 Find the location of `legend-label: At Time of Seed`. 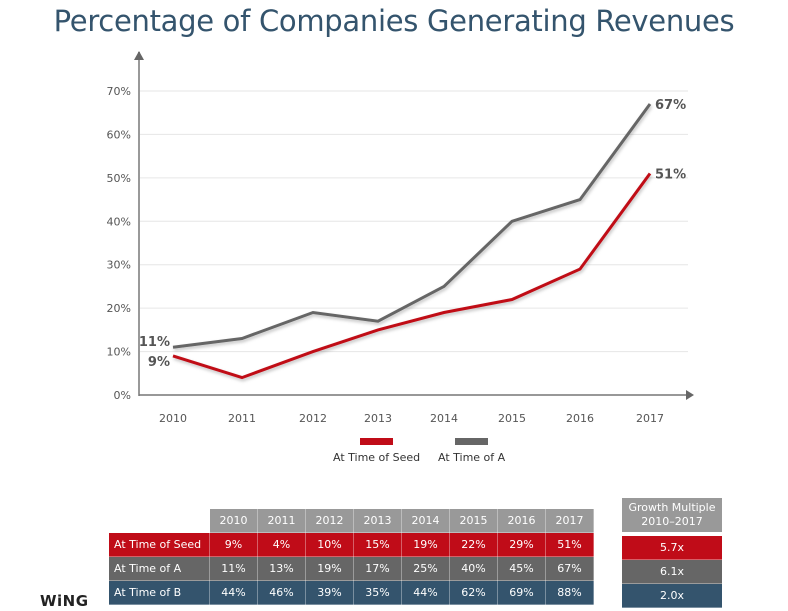

legend-label: At Time of Seed is located at coordinates (377, 457).